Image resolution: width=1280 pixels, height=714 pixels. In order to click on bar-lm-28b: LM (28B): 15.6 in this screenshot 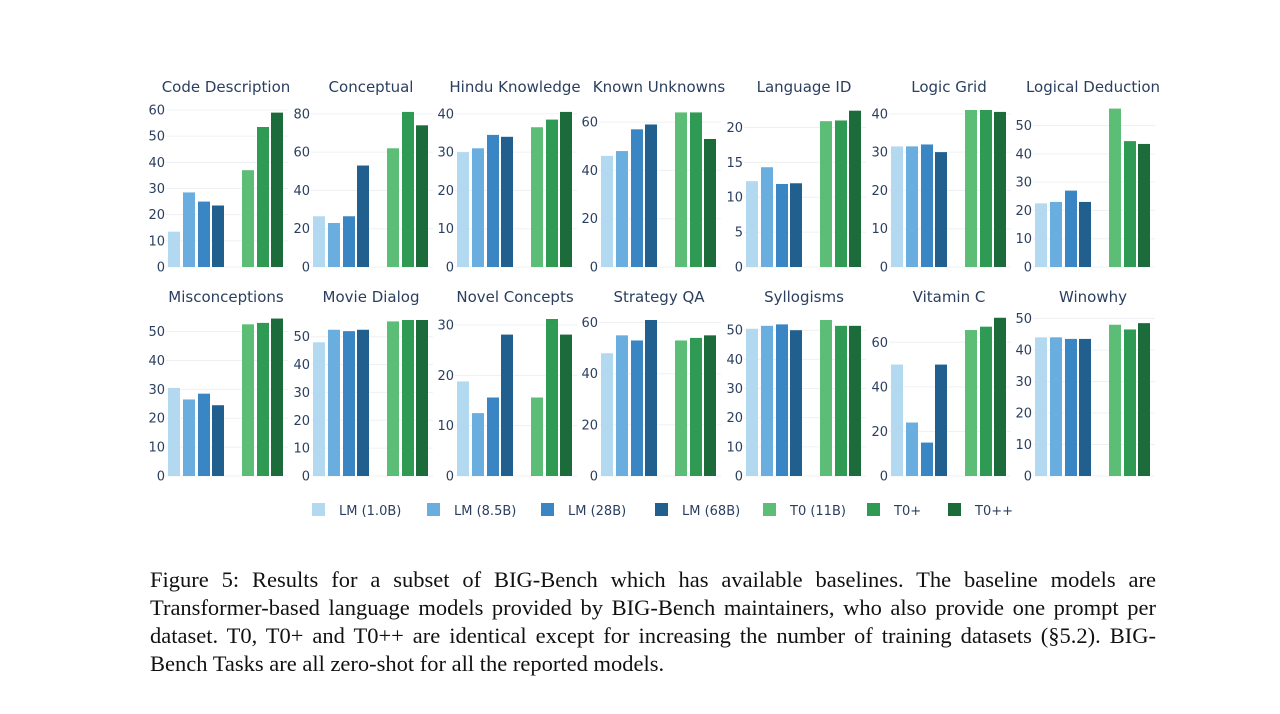, I will do `click(493, 436)`.